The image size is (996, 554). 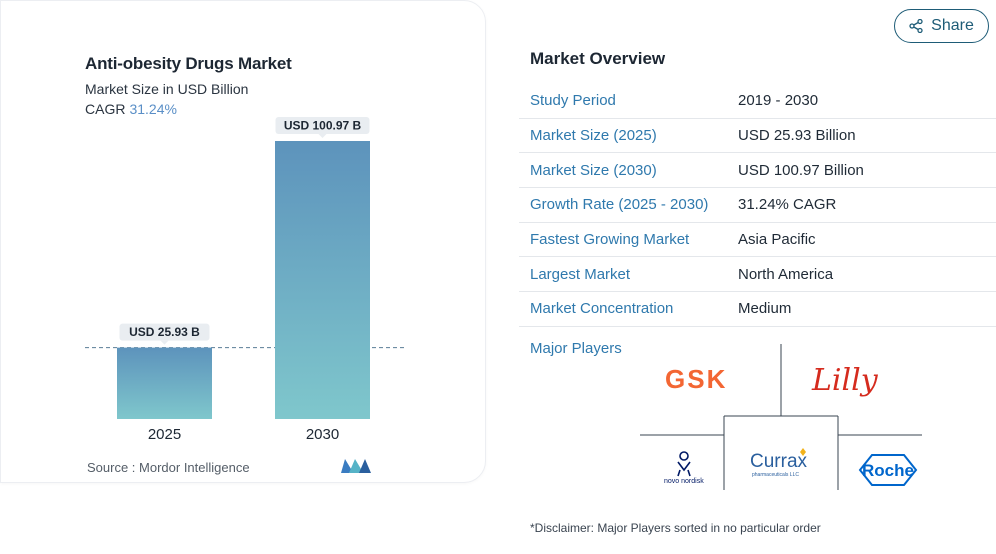 I want to click on gsk-logo: GSK, so click(x=696, y=379).